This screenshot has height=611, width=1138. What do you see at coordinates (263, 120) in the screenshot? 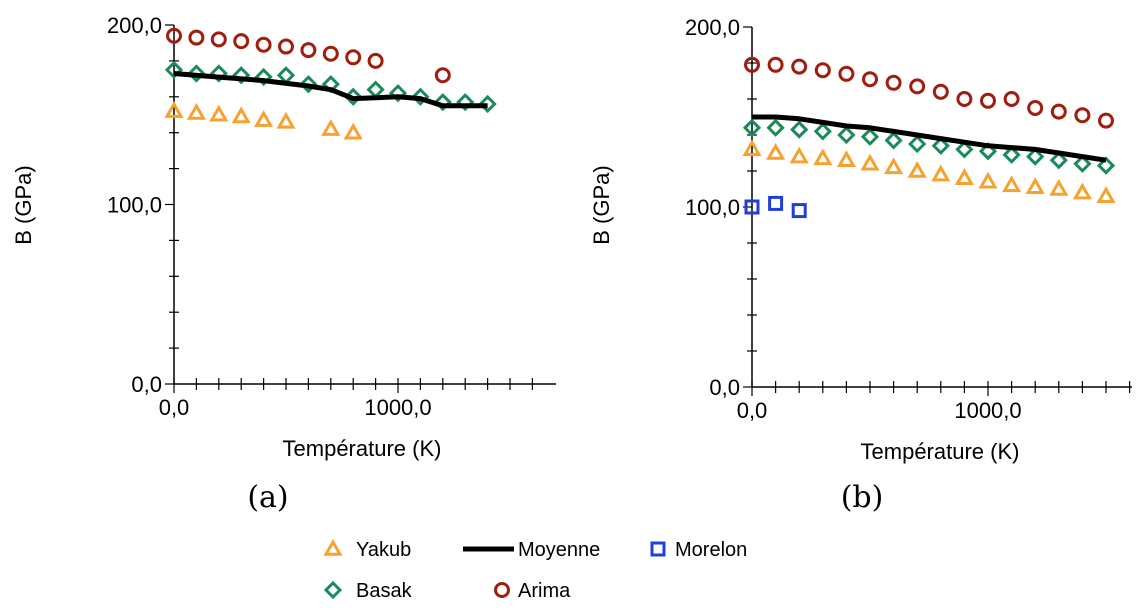
I see `series-yakub-a` at bounding box center [263, 120].